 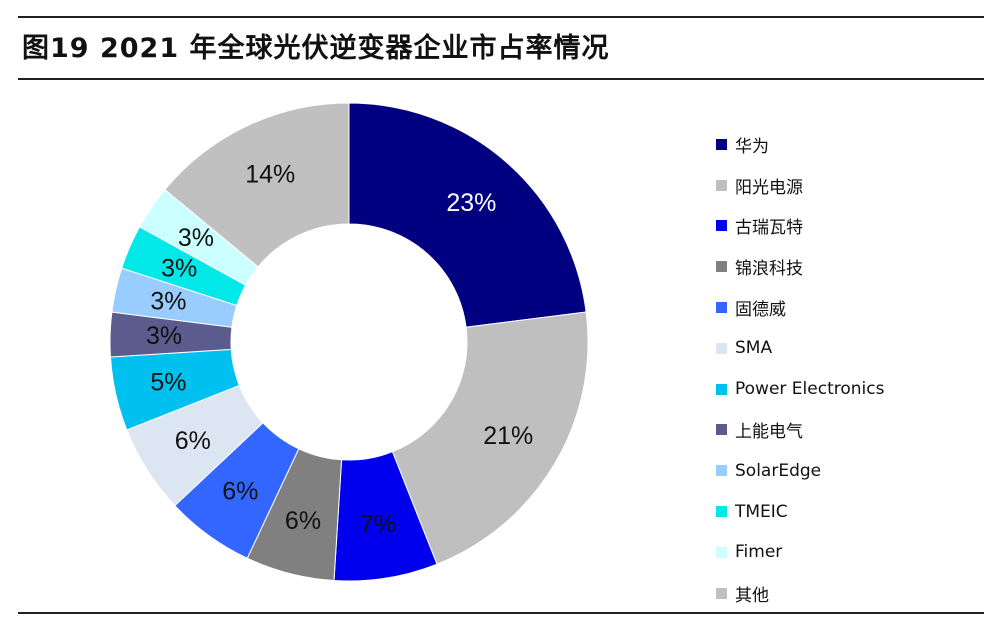 I want to click on slice-value-label: 7%, so click(x=378, y=525).